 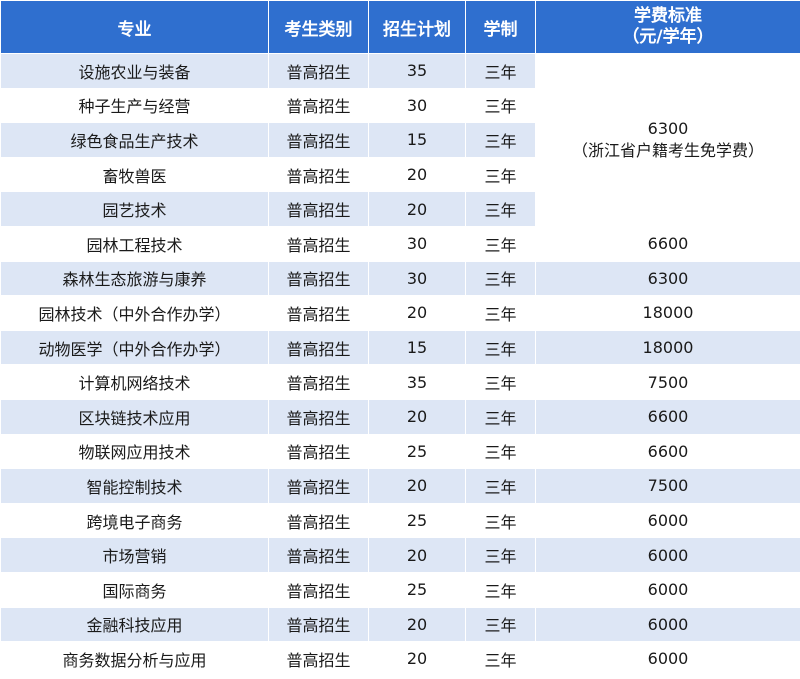 I want to click on header-category: 考生类别, so click(x=318, y=27).